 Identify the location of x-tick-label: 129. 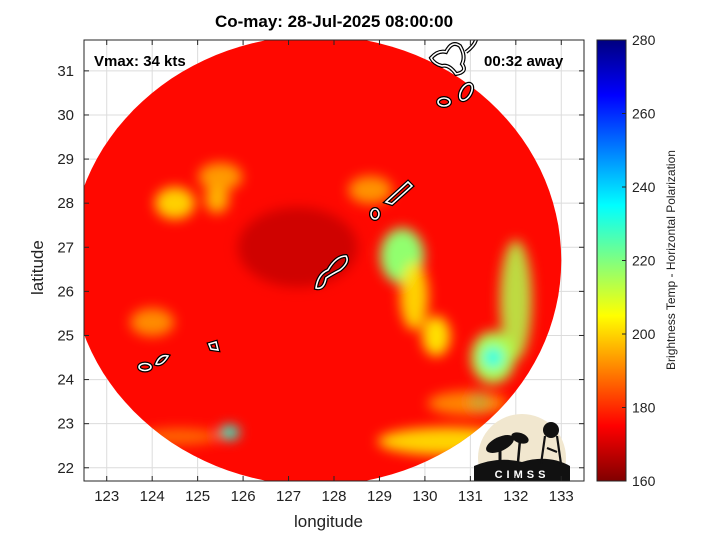
(379, 496).